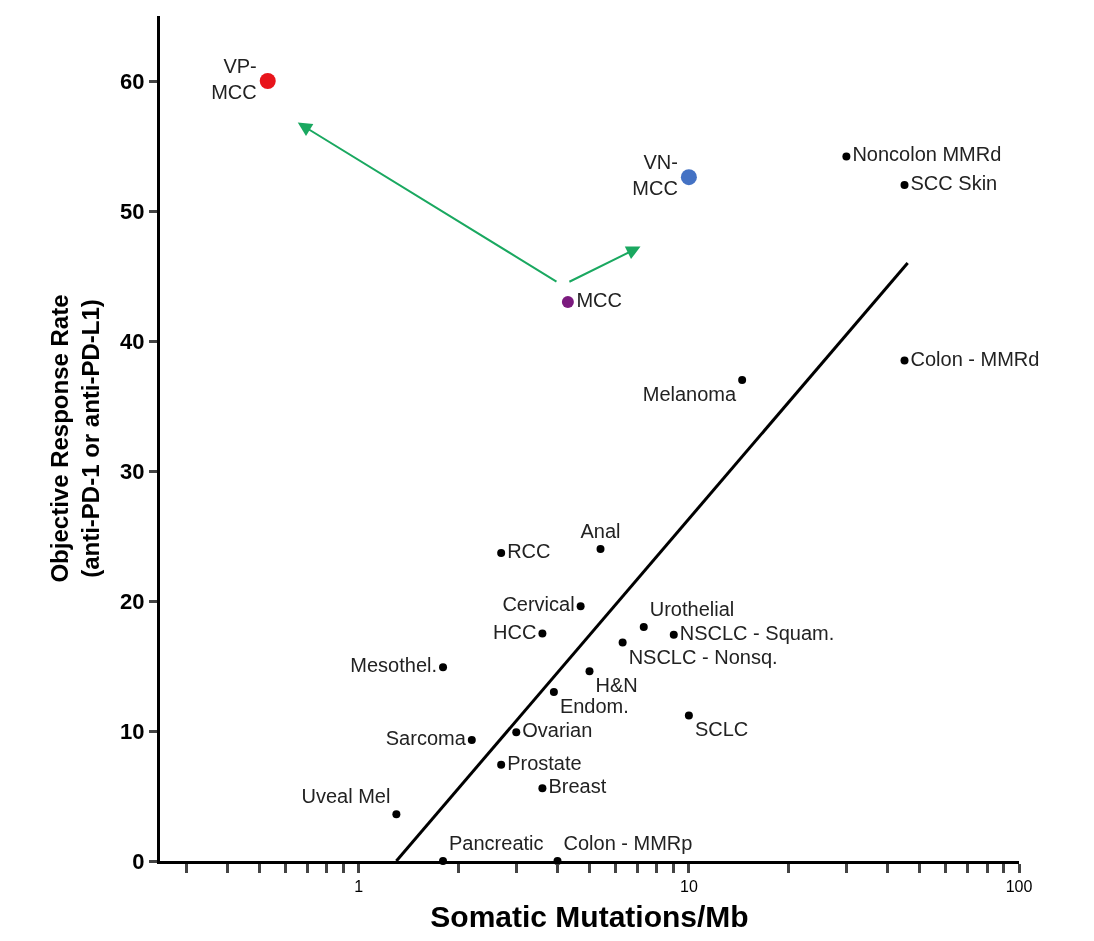 The height and width of the screenshot is (941, 1094). What do you see at coordinates (577, 786) in the screenshot?
I see `series-label: Breast` at bounding box center [577, 786].